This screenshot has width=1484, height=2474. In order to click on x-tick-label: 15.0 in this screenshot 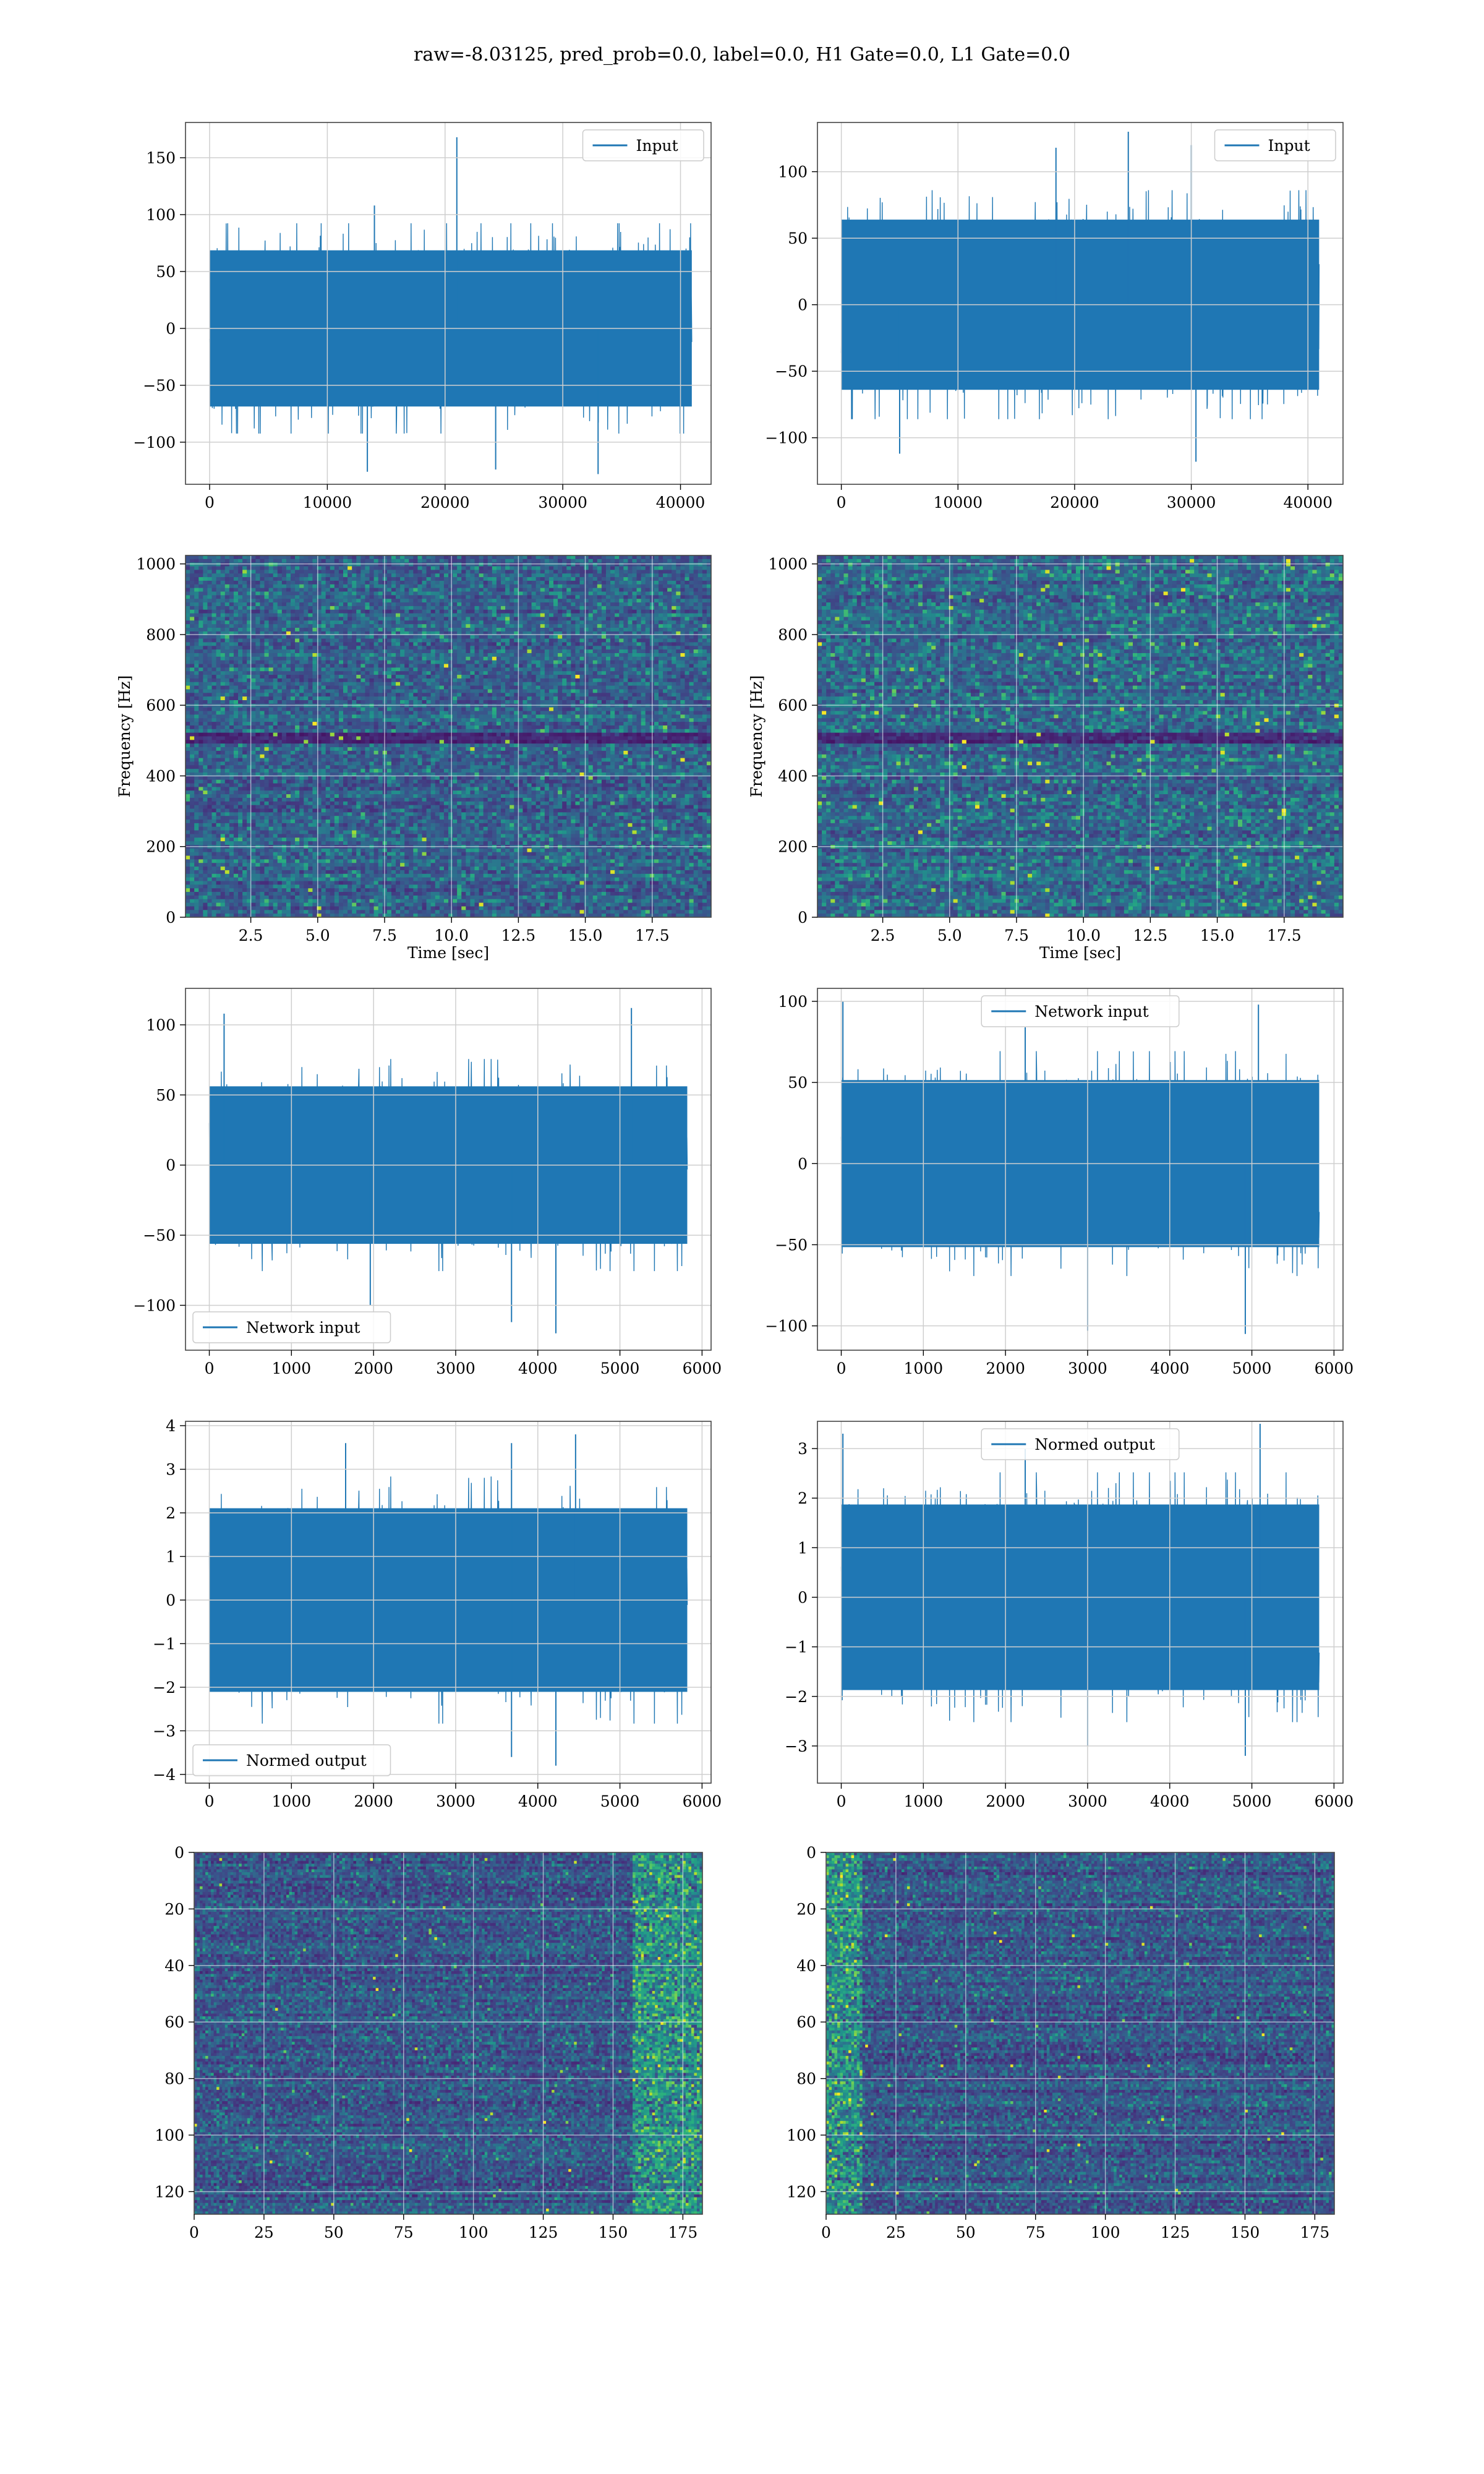, I will do `click(585, 936)`.